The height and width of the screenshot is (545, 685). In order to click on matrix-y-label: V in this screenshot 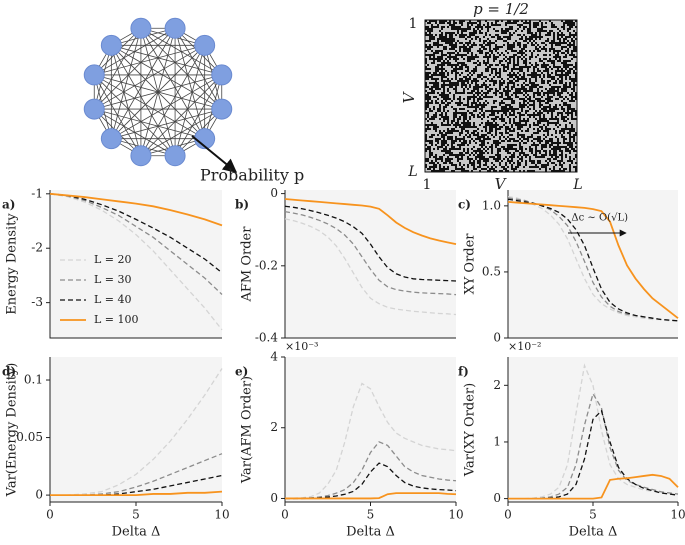, I will do `click(409, 96)`.